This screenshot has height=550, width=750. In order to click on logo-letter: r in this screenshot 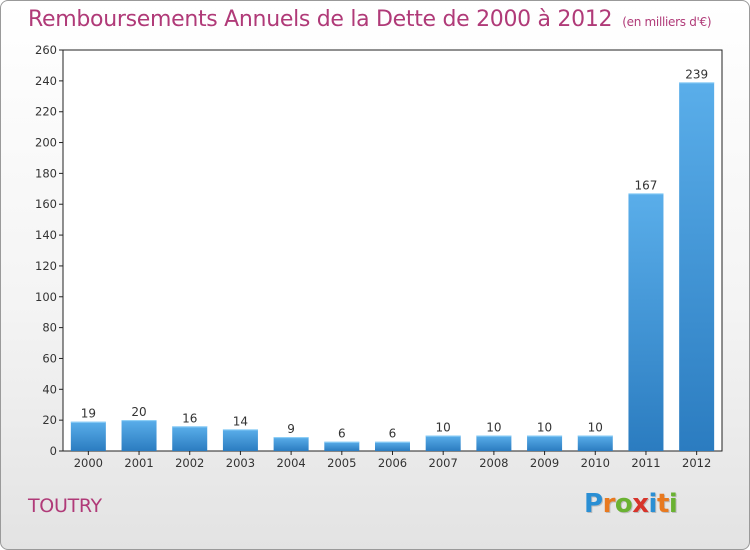, I will do `click(609, 504)`.